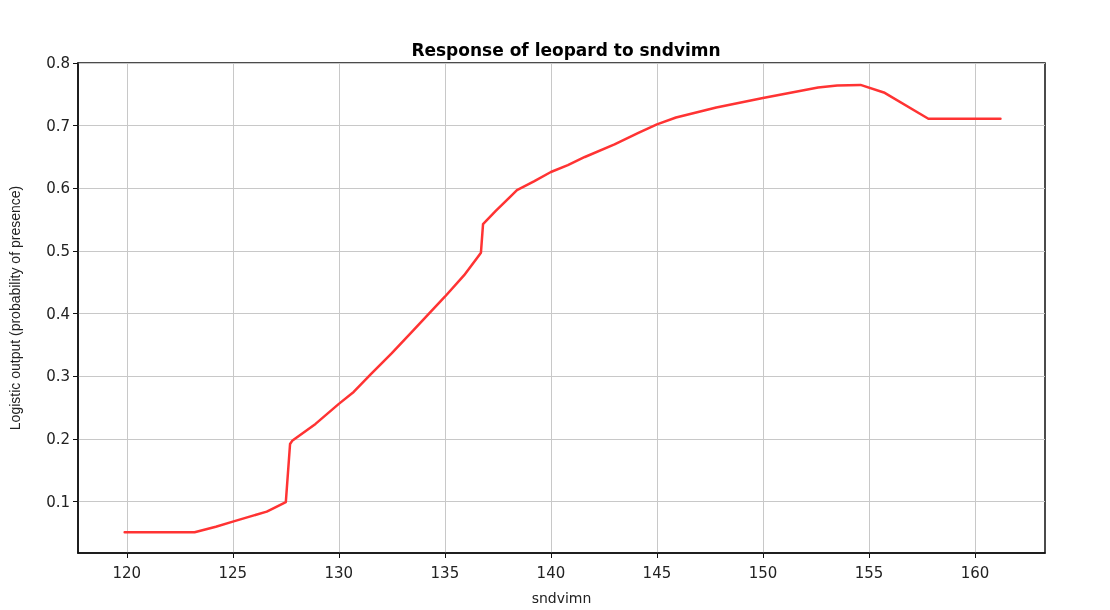 This screenshot has height=610, width=1110. I want to click on y-tick-label: 0.8, so click(58, 63).